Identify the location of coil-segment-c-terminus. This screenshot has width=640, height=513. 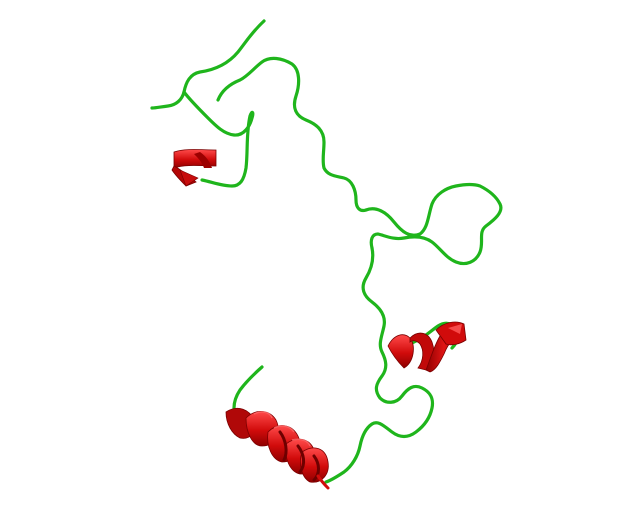
(248, 387).